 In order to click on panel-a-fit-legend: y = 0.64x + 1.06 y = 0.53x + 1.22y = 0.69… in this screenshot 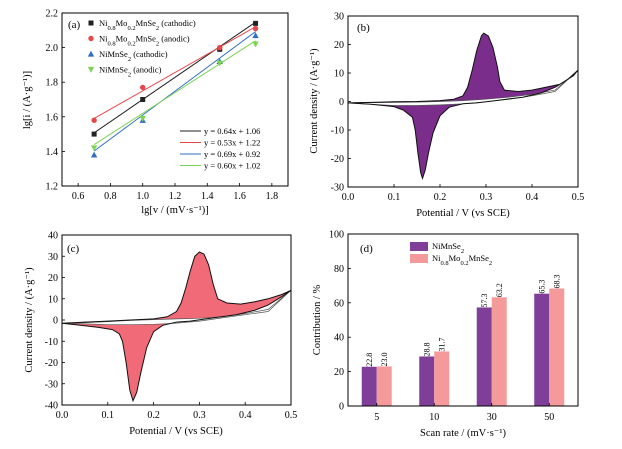, I will do `click(220, 148)`.